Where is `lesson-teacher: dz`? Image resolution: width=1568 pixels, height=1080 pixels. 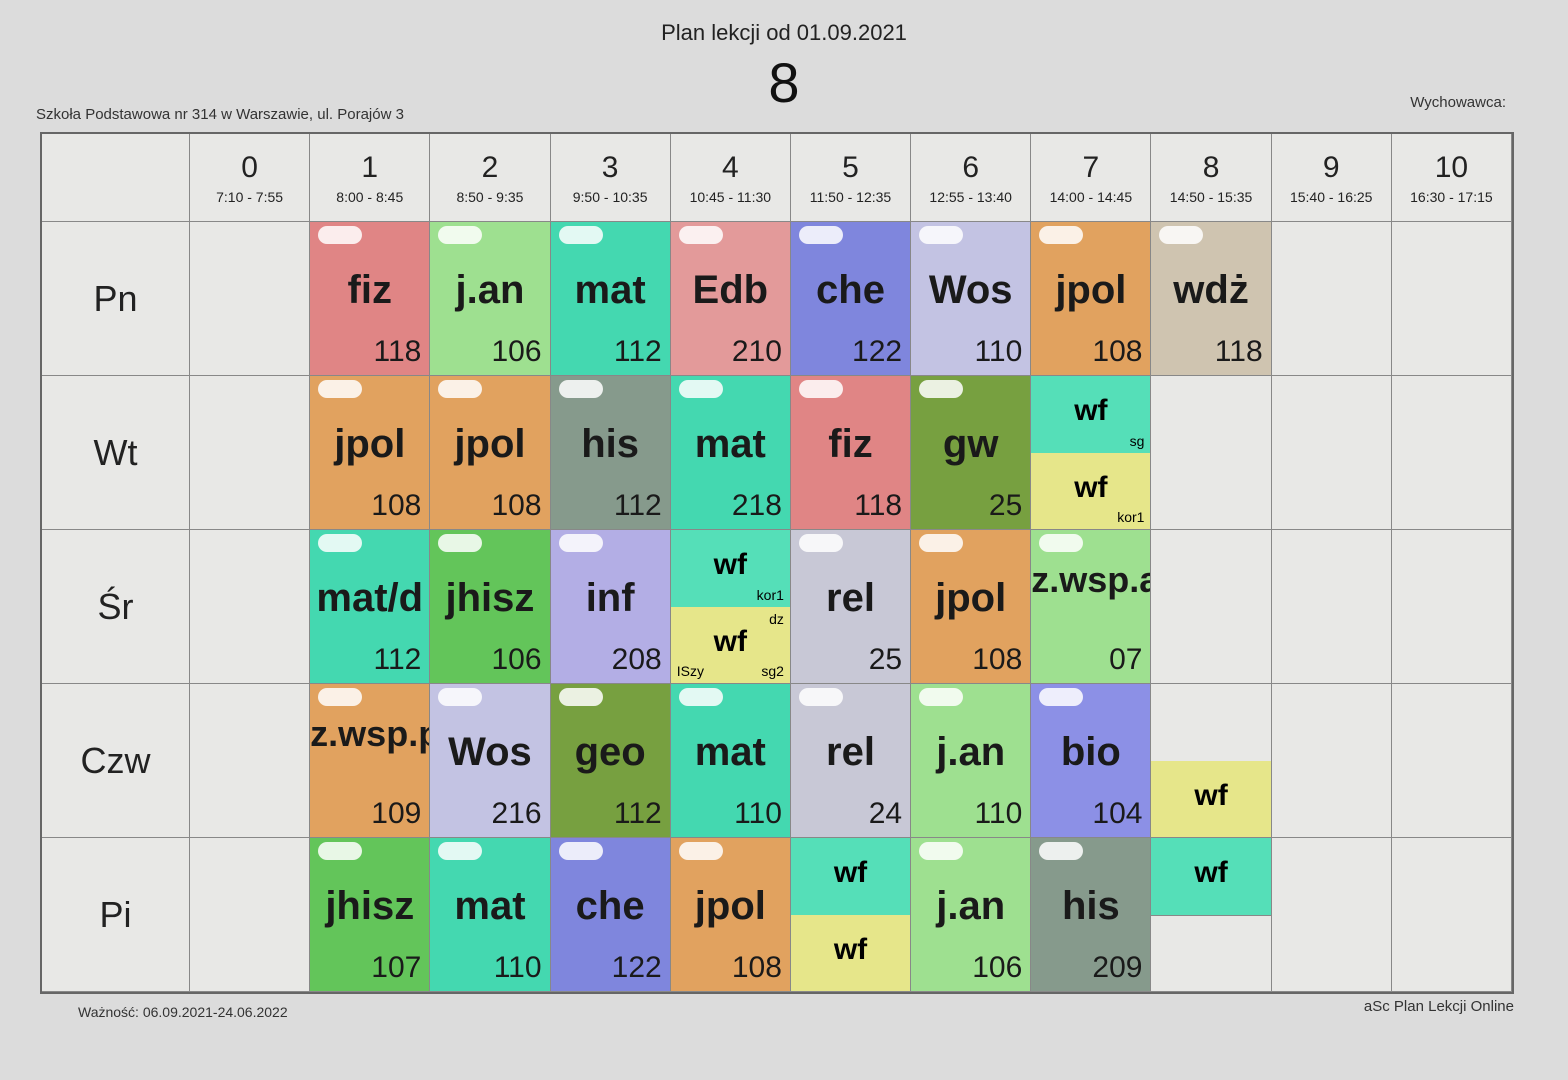 lesson-teacher: dz is located at coordinates (776, 618).